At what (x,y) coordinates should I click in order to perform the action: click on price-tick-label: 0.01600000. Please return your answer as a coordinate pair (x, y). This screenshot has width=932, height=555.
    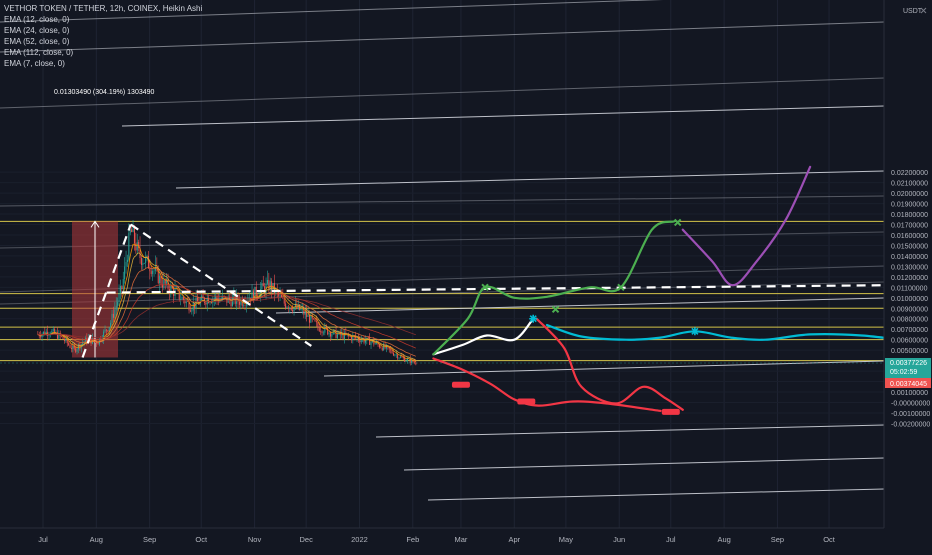
    Looking at the image, I should click on (909, 236).